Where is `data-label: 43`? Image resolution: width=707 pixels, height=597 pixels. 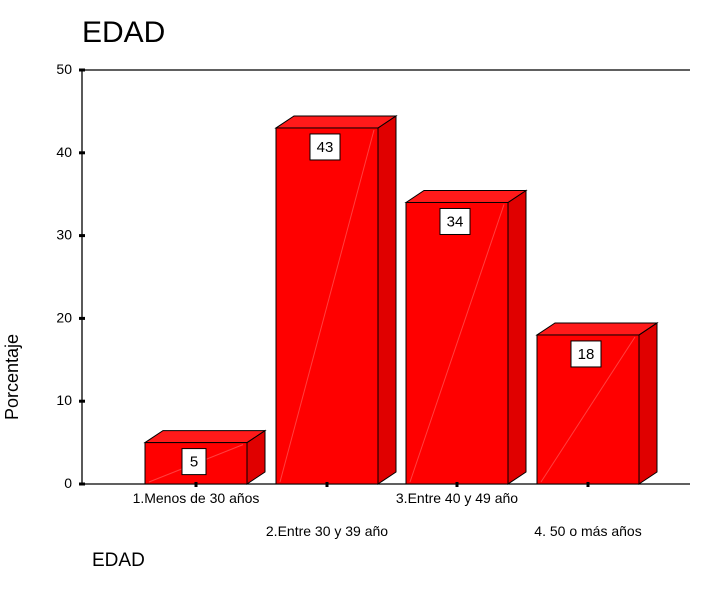 data-label: 43 is located at coordinates (325, 147).